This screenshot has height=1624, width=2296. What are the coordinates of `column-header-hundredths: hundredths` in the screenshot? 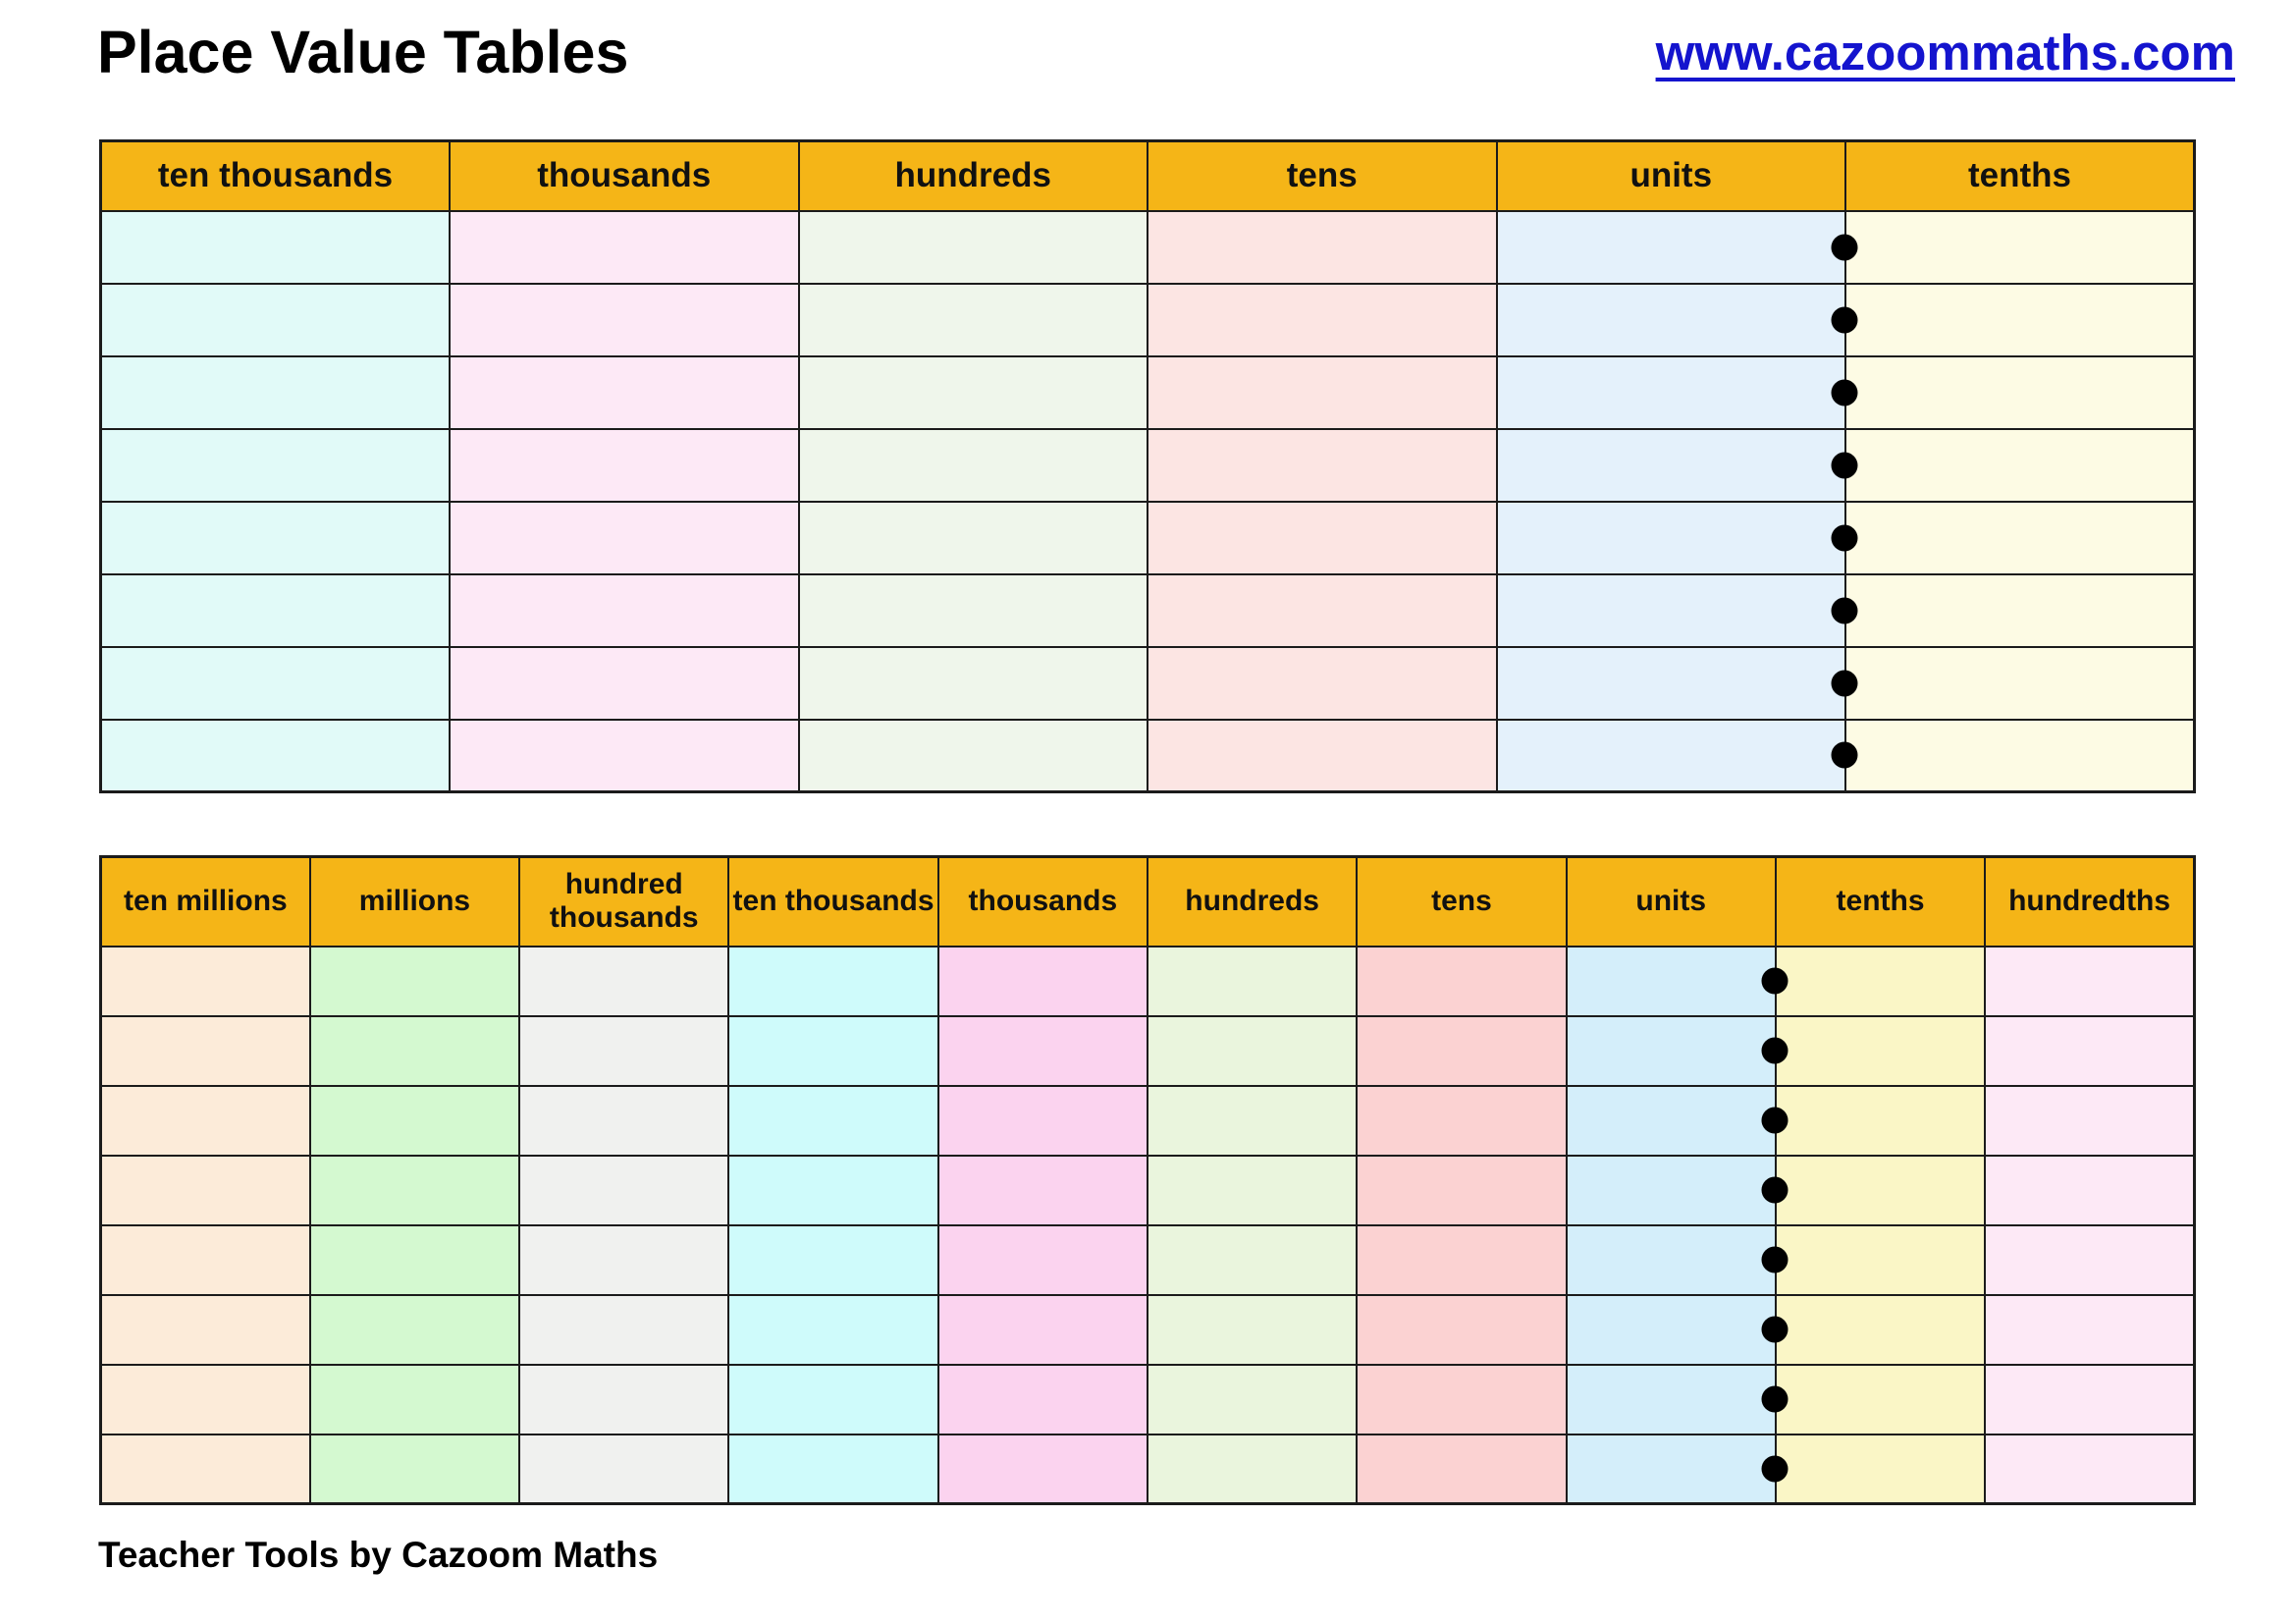 It's located at (2090, 901).